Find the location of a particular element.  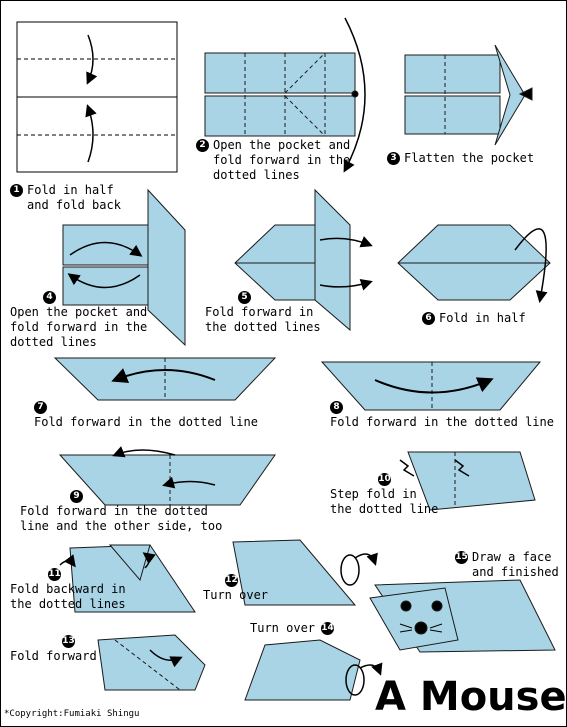

step13-figure is located at coordinates (151, 662).